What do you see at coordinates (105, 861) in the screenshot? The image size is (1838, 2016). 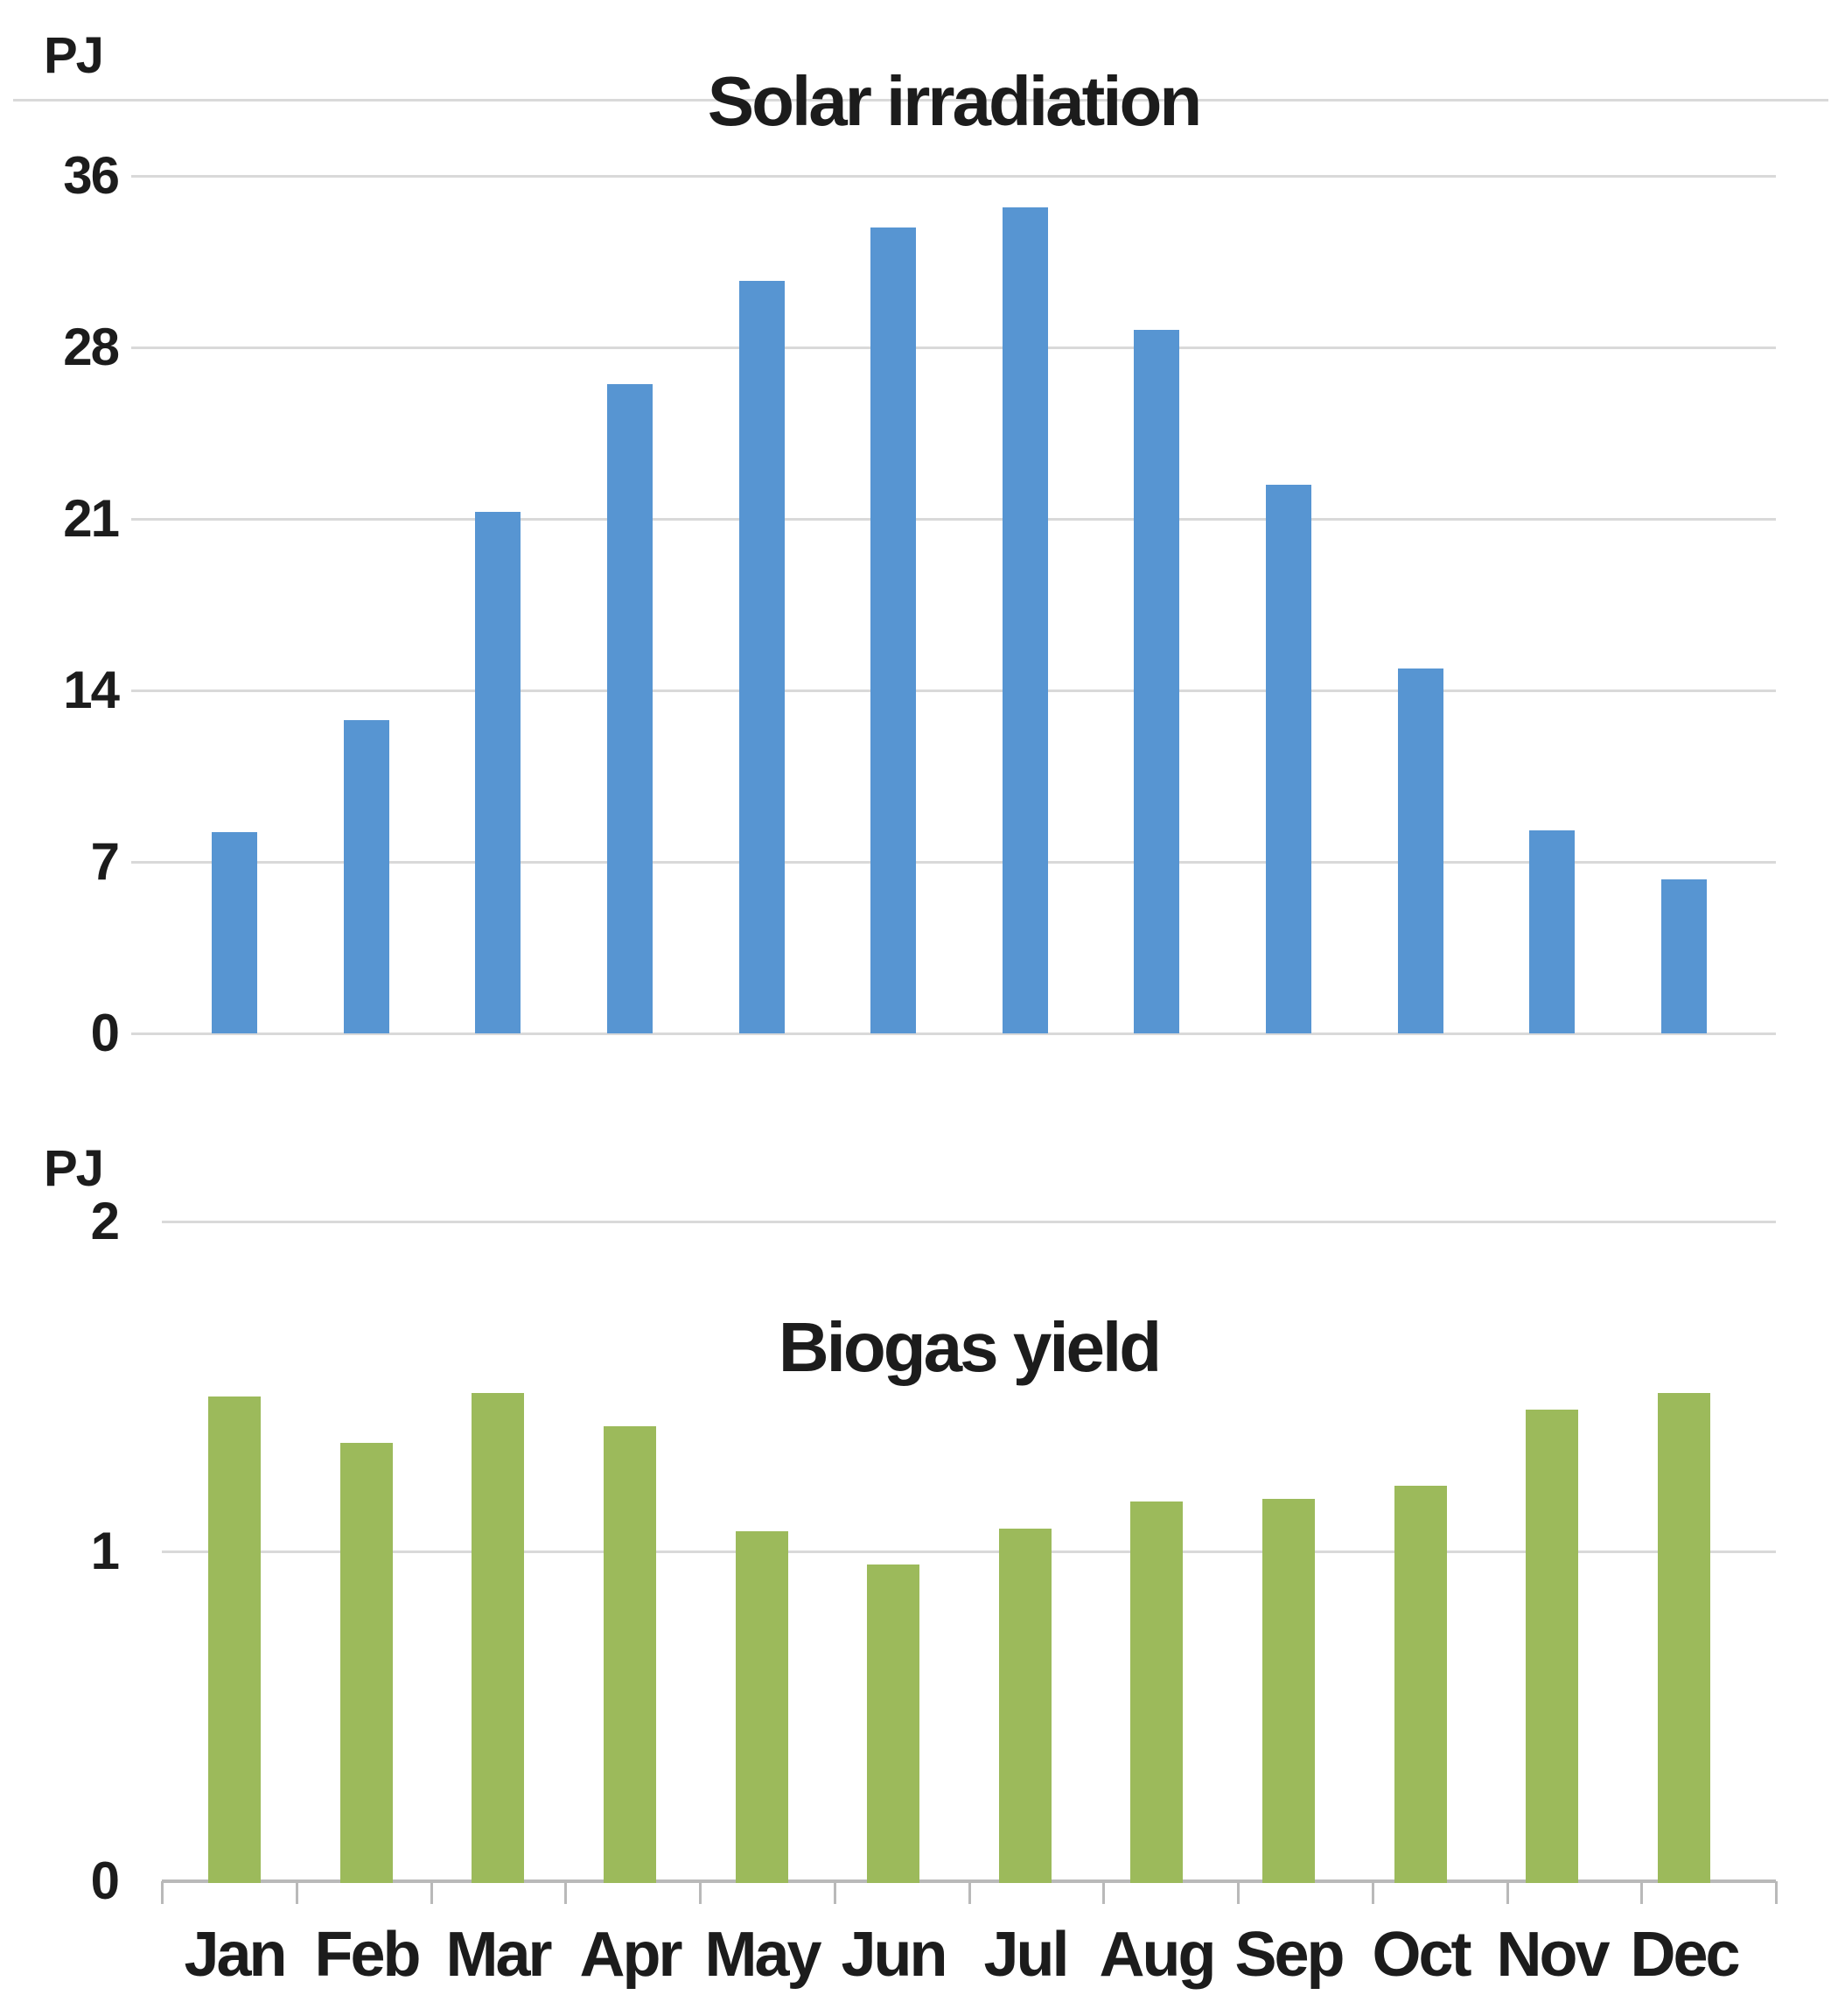 I see `y-tick-label: 7` at bounding box center [105, 861].